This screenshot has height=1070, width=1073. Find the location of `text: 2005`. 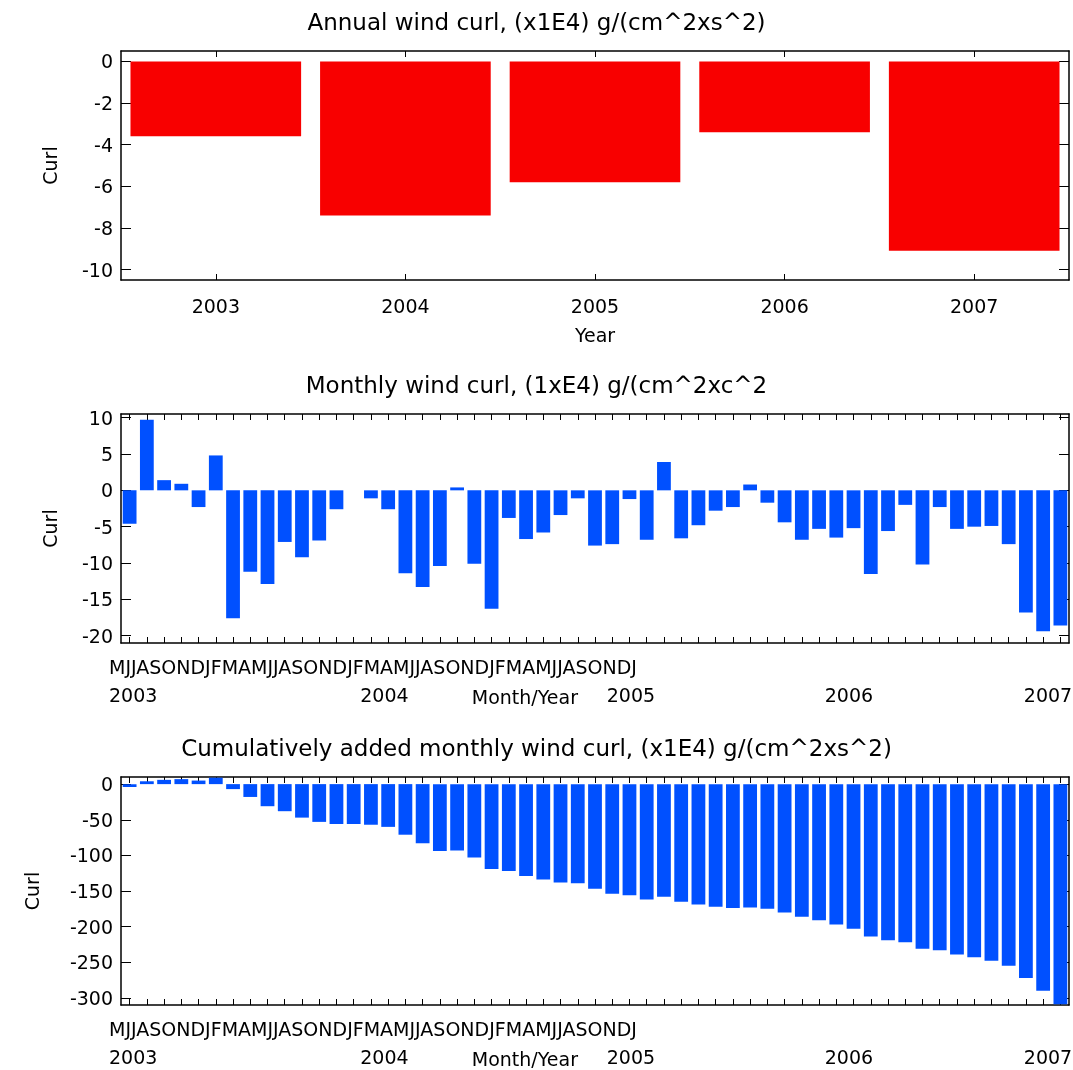

text: 2005 is located at coordinates (631, 1056).